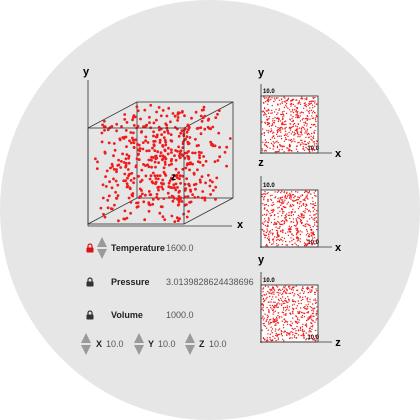 The width and height of the screenshot is (420, 420). I want to click on lock-icon-active, so click(90, 248).